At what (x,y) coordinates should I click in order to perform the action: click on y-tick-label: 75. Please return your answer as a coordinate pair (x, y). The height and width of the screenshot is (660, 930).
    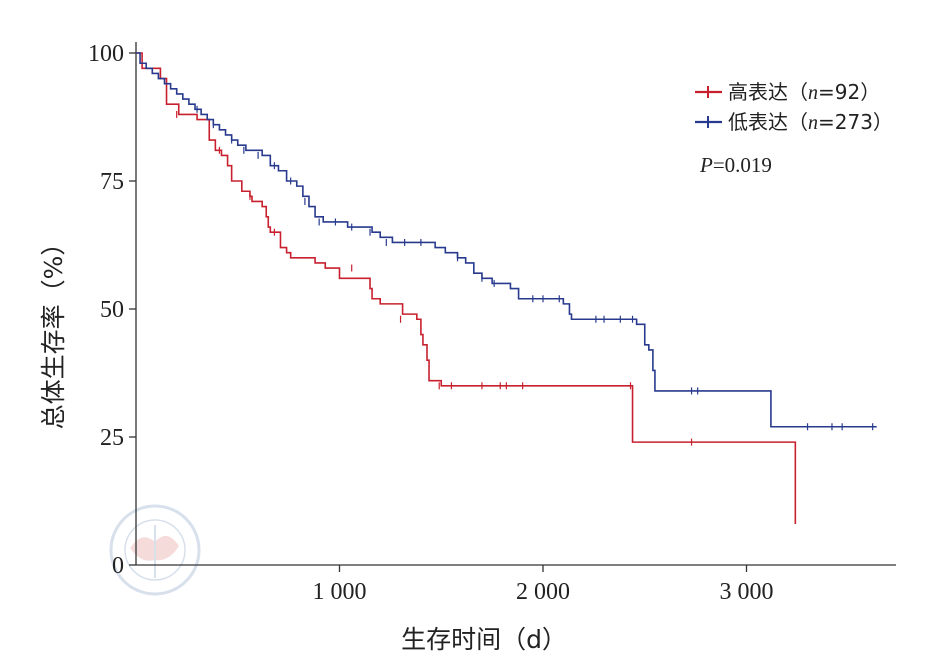
    Looking at the image, I should click on (112, 182).